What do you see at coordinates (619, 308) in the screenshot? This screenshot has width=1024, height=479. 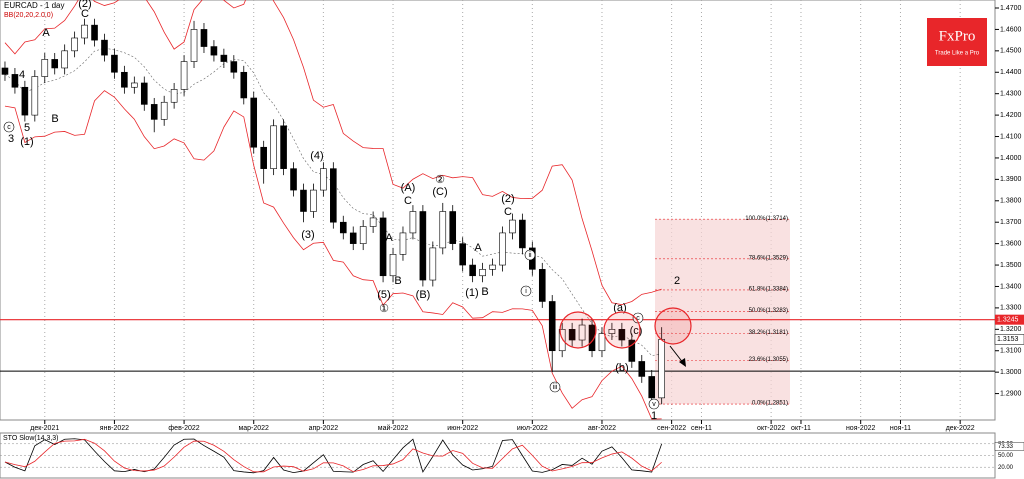 I see `wave-label: (a)` at bounding box center [619, 308].